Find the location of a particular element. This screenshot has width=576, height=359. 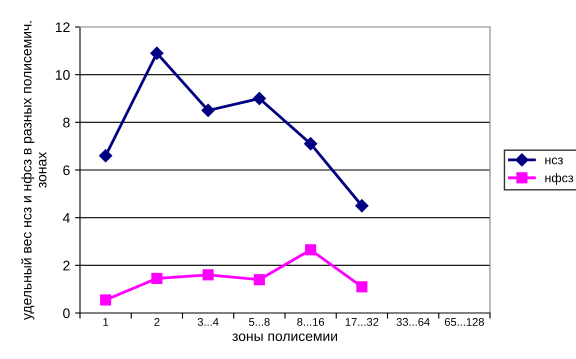

x-tick-label: 2 is located at coordinates (157, 322).